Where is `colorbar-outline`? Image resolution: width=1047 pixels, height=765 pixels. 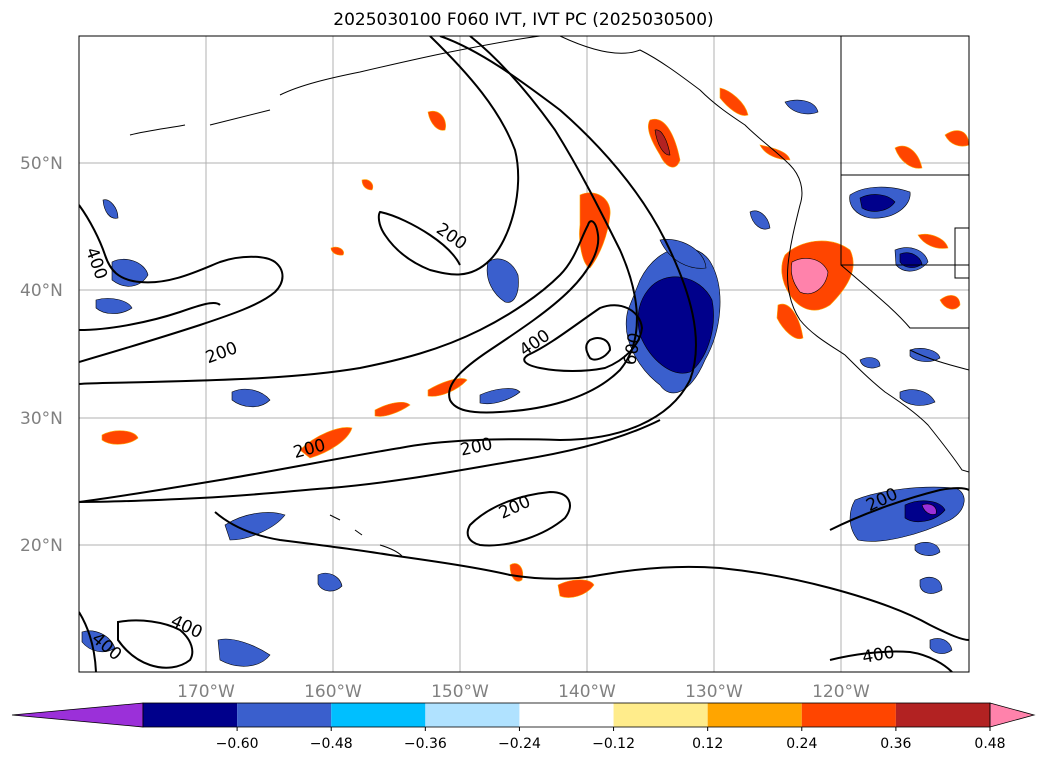 colorbar-outline is located at coordinates (566, 715).